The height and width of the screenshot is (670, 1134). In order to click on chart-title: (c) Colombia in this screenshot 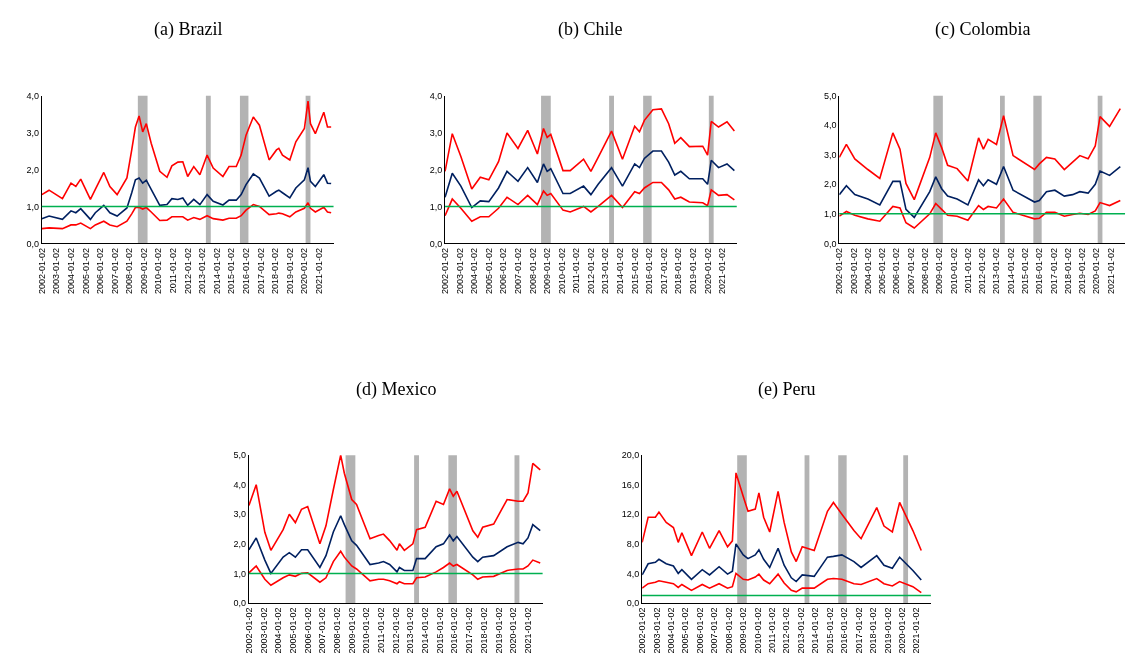, I will do `click(983, 29)`.